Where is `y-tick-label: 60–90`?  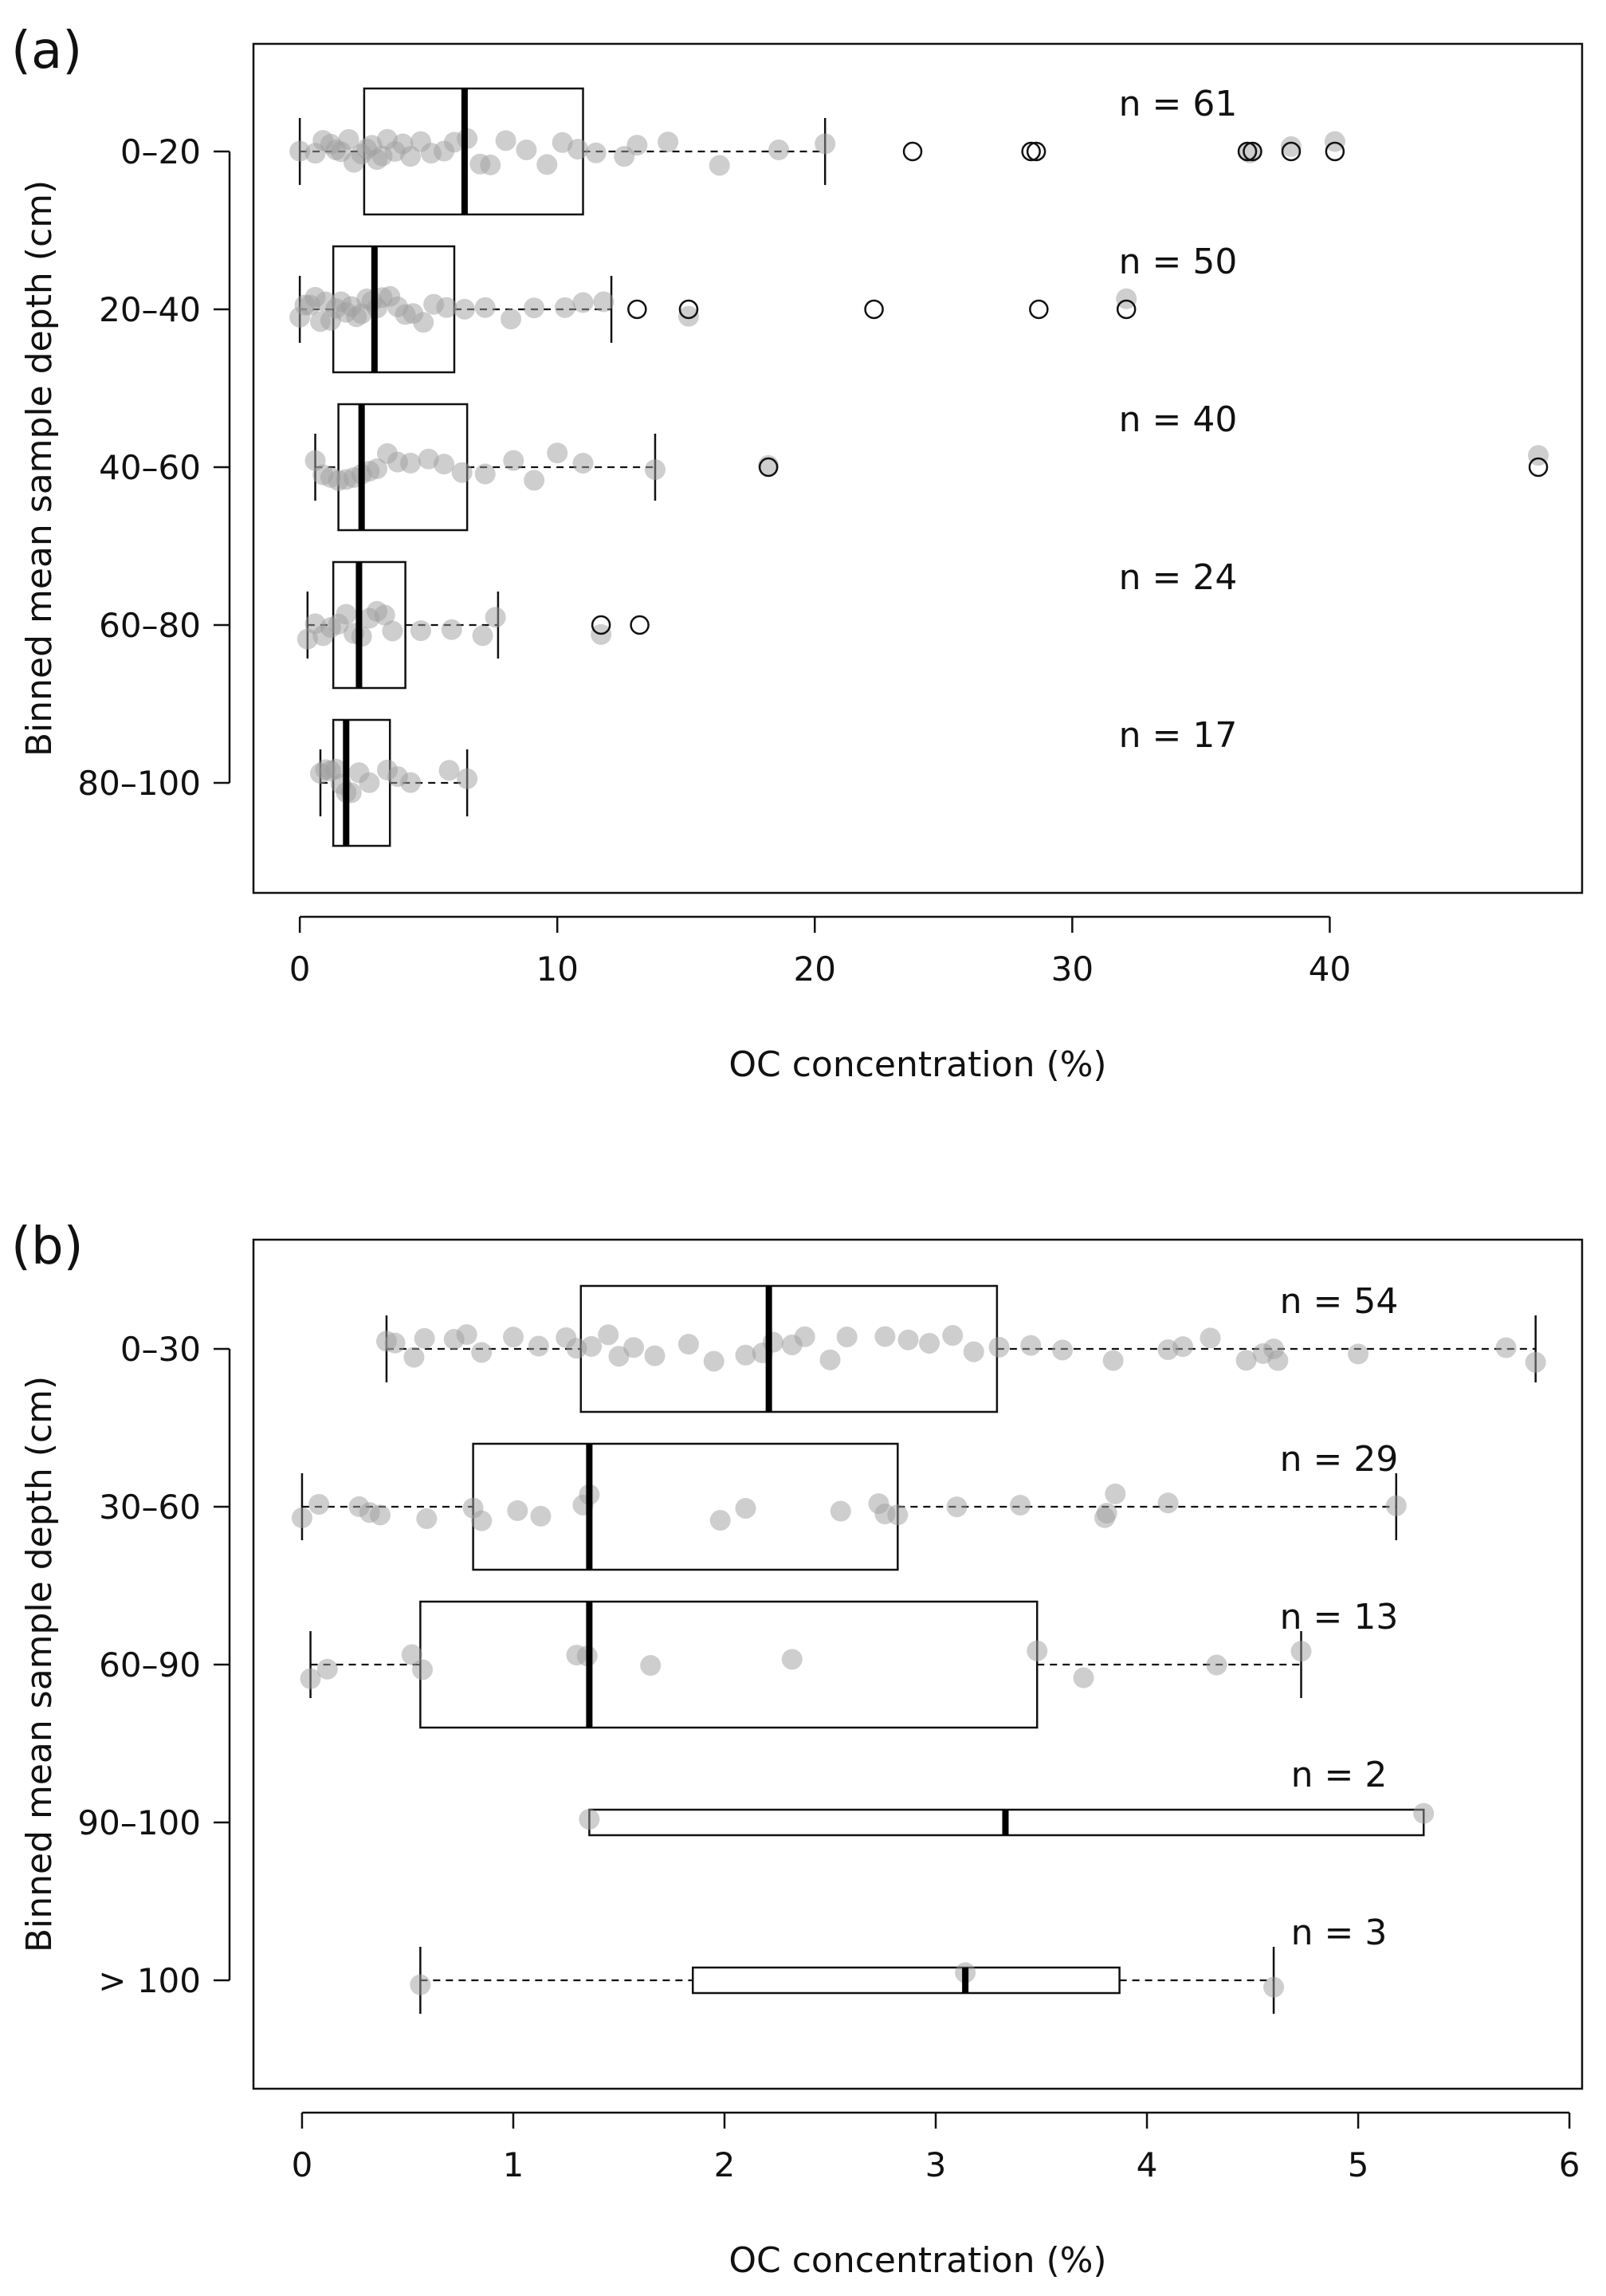
y-tick-label: 60–90 is located at coordinates (150, 1665).